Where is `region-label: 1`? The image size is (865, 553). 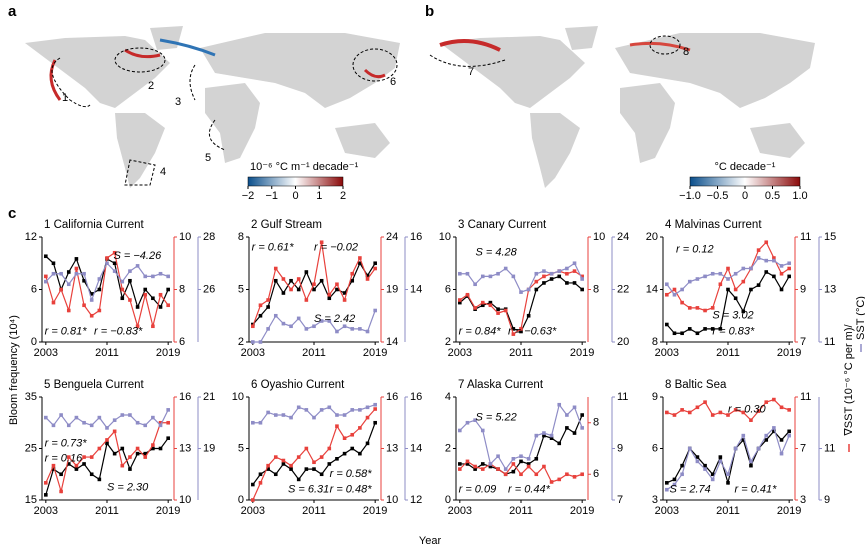 region-label: 1 is located at coordinates (65, 98).